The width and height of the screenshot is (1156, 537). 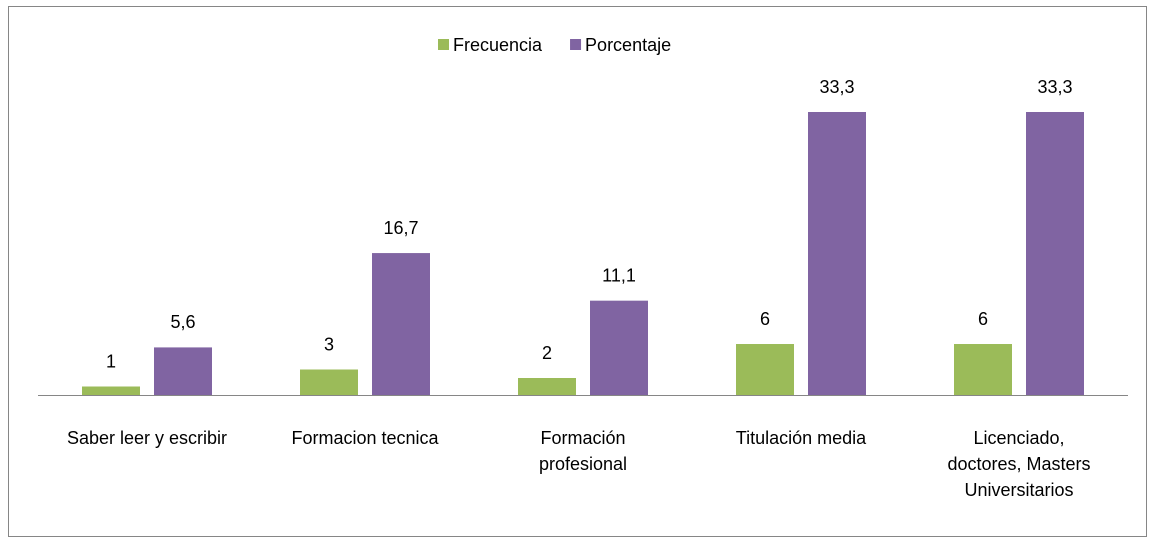 What do you see at coordinates (619, 275) in the screenshot?
I see `data-label: 11,1` at bounding box center [619, 275].